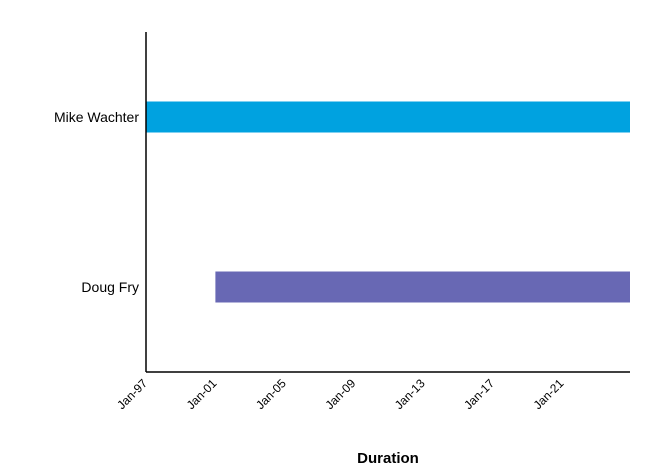  Describe the element at coordinates (388, 458) in the screenshot. I see `x-axis-title: Duration` at that location.